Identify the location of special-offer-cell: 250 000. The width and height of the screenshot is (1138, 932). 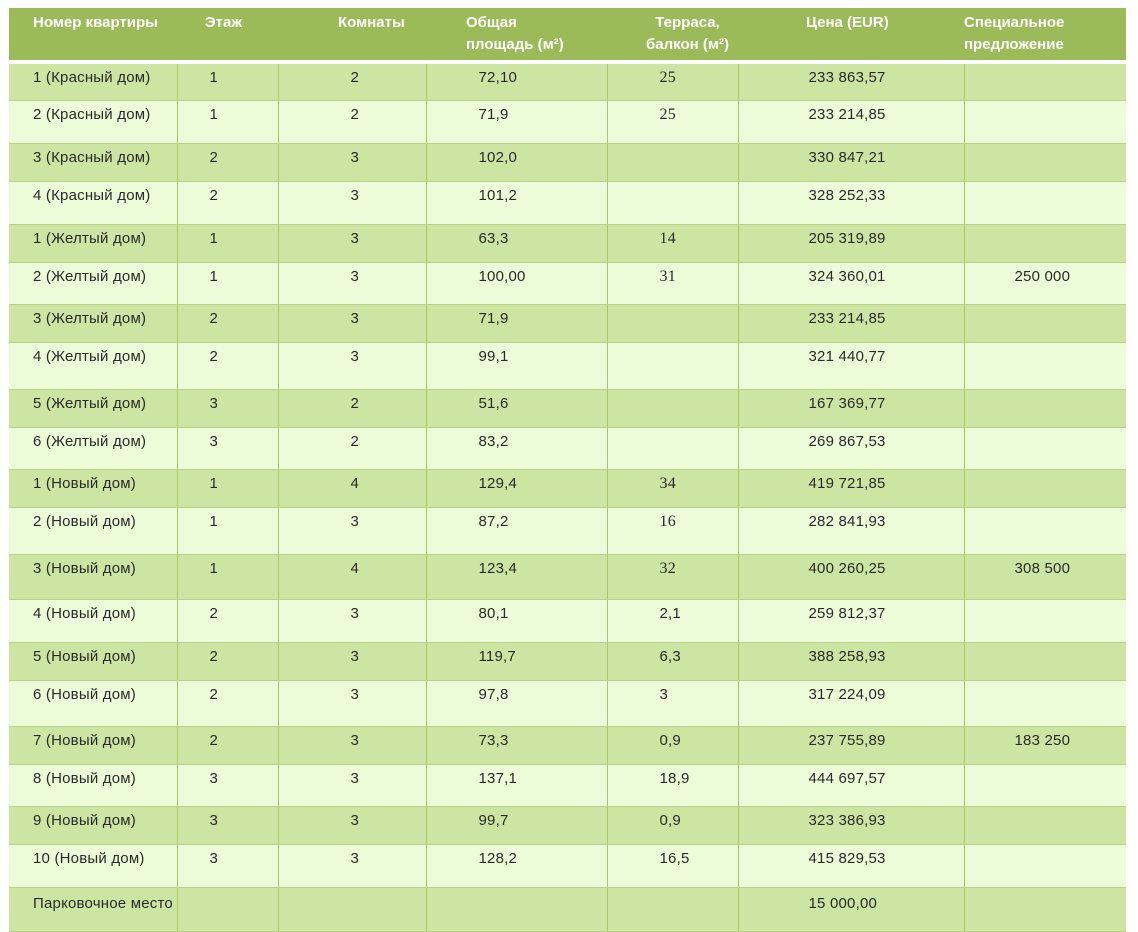
(1044, 283).